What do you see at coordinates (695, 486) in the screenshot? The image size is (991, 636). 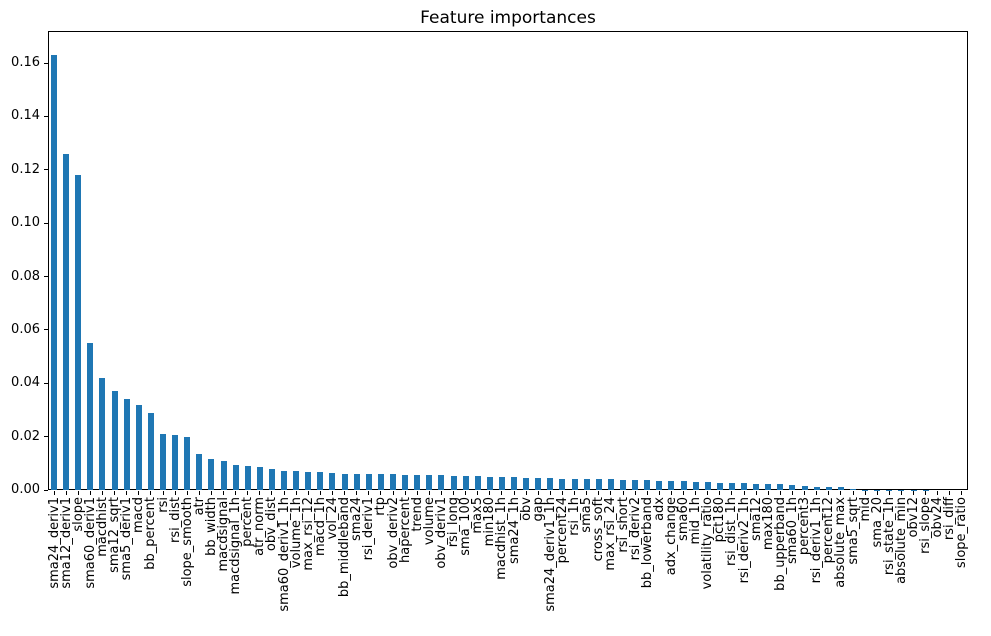 I see `bar-mid_1h` at bounding box center [695, 486].